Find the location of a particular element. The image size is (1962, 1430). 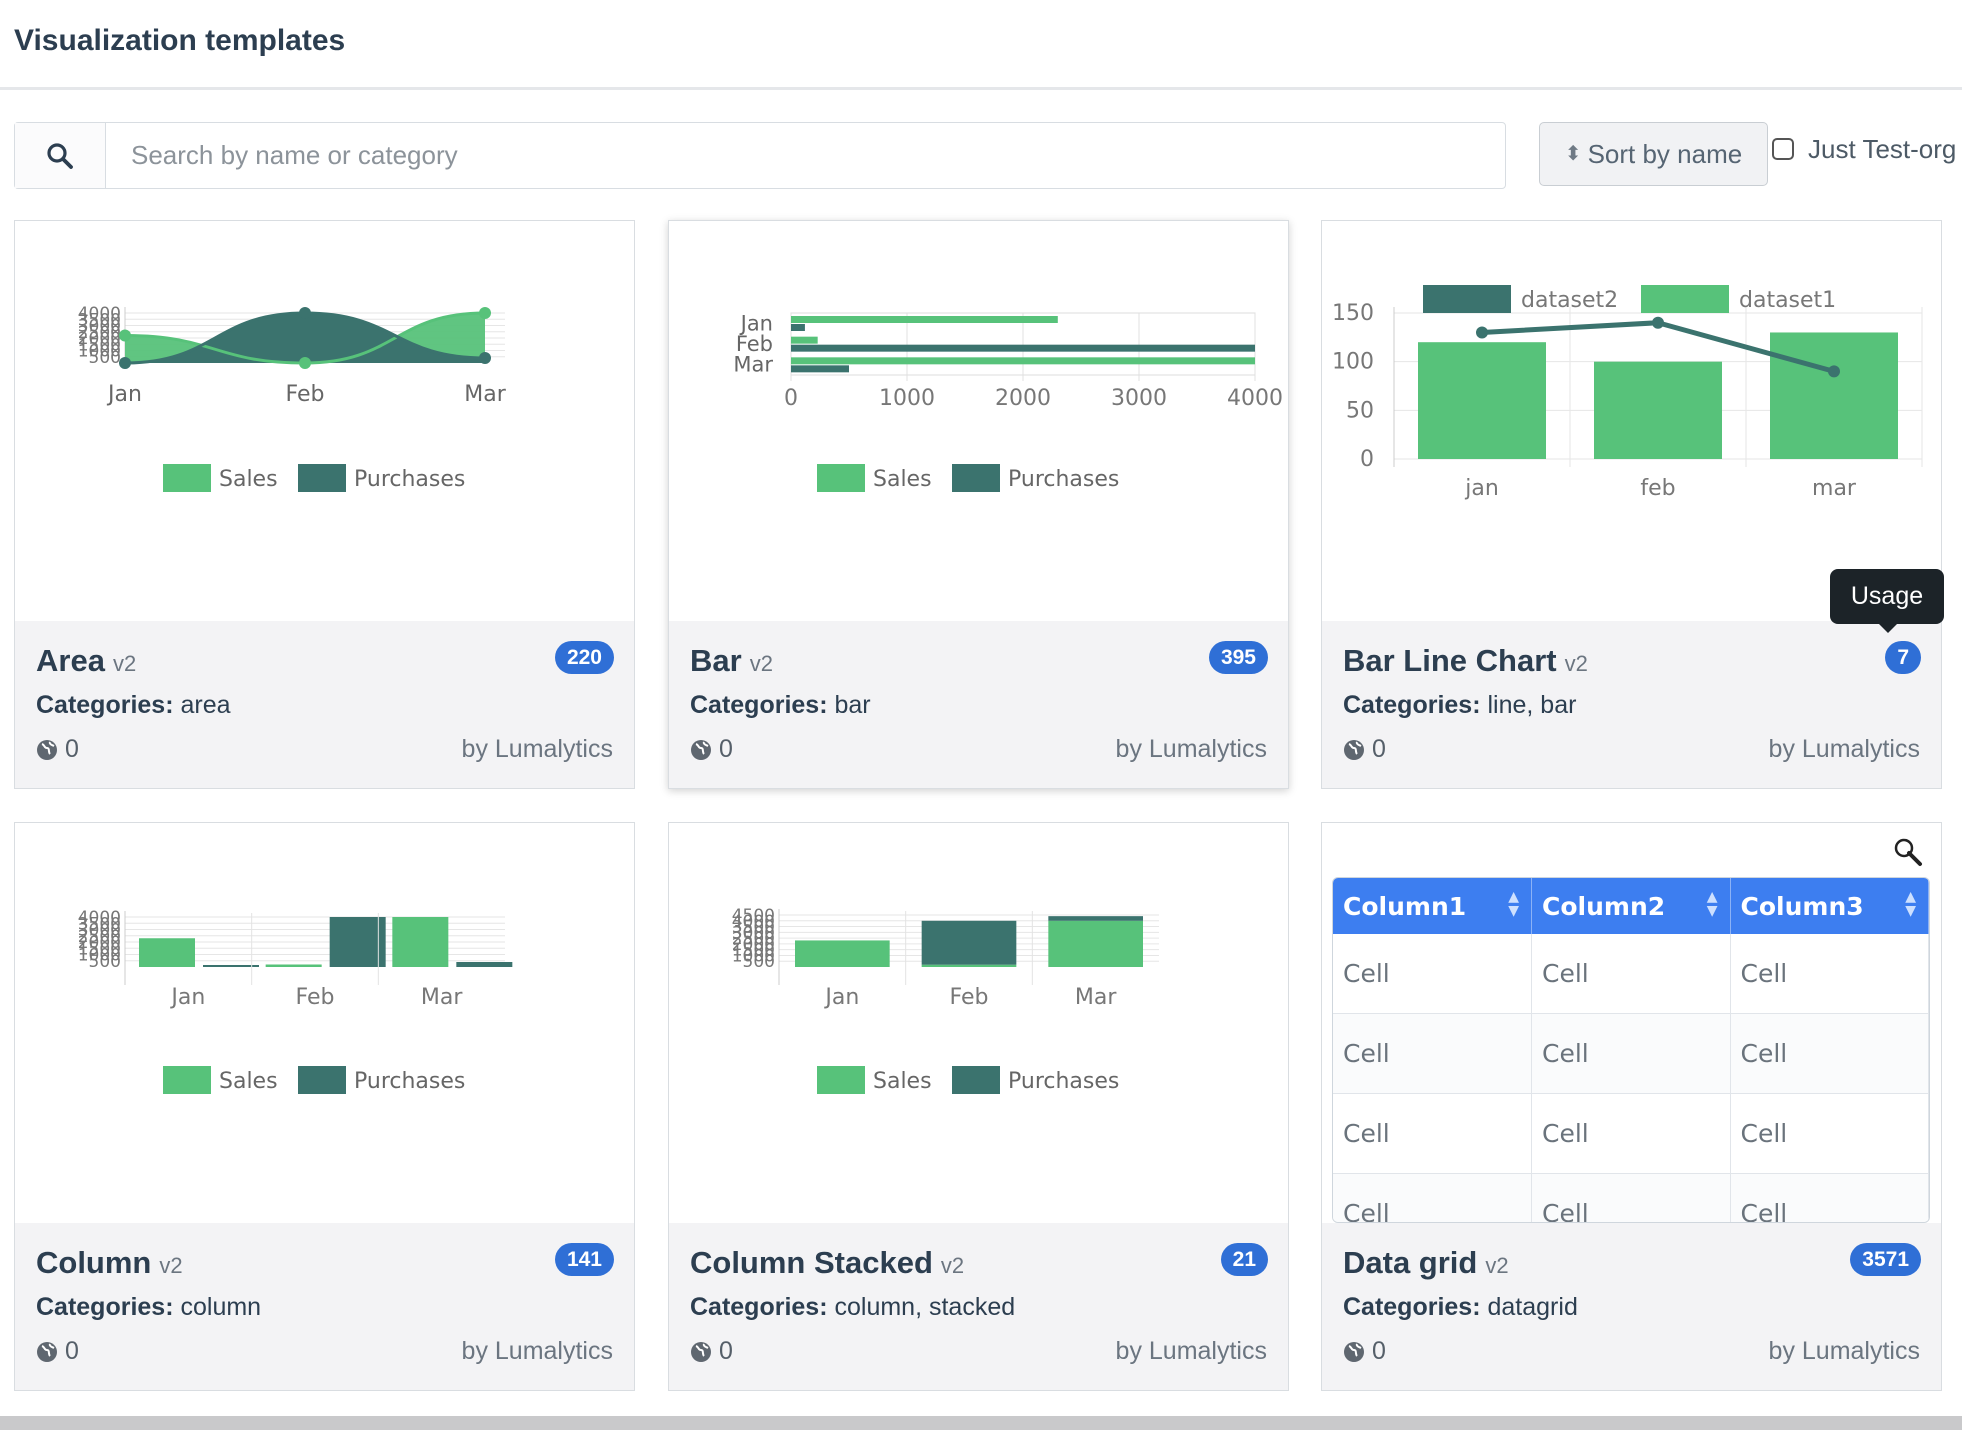

sort-button: ⬍ Sort by name is located at coordinates (1653, 154).